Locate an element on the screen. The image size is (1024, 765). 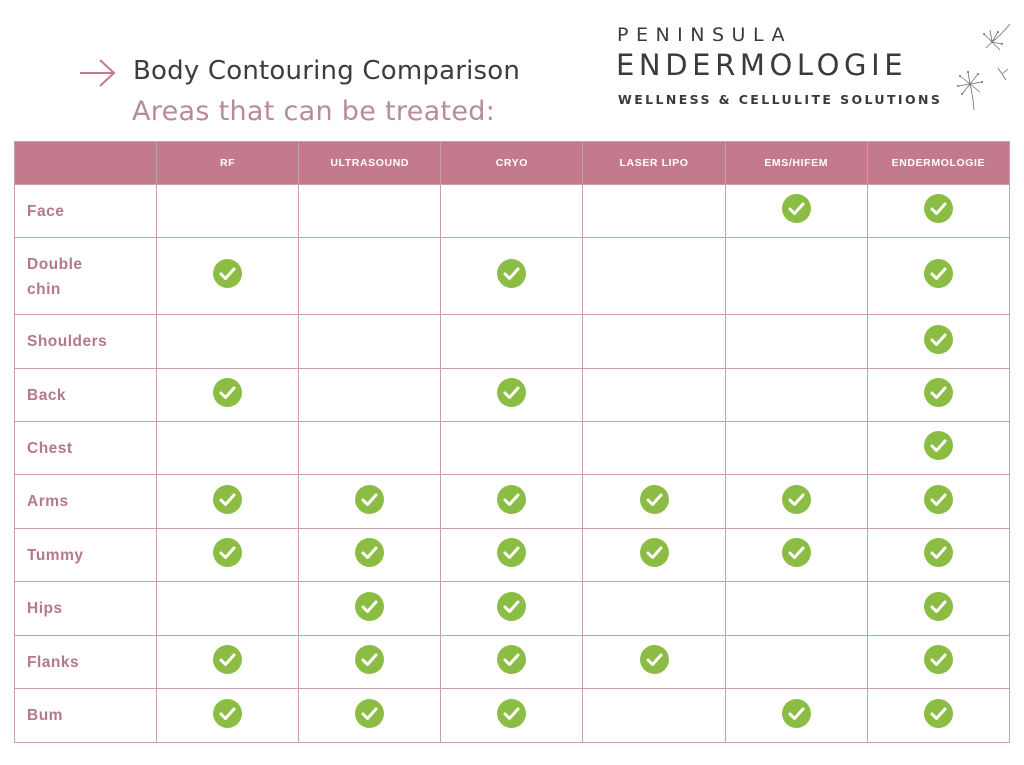
row-label: Double chin is located at coordinates (85, 276).